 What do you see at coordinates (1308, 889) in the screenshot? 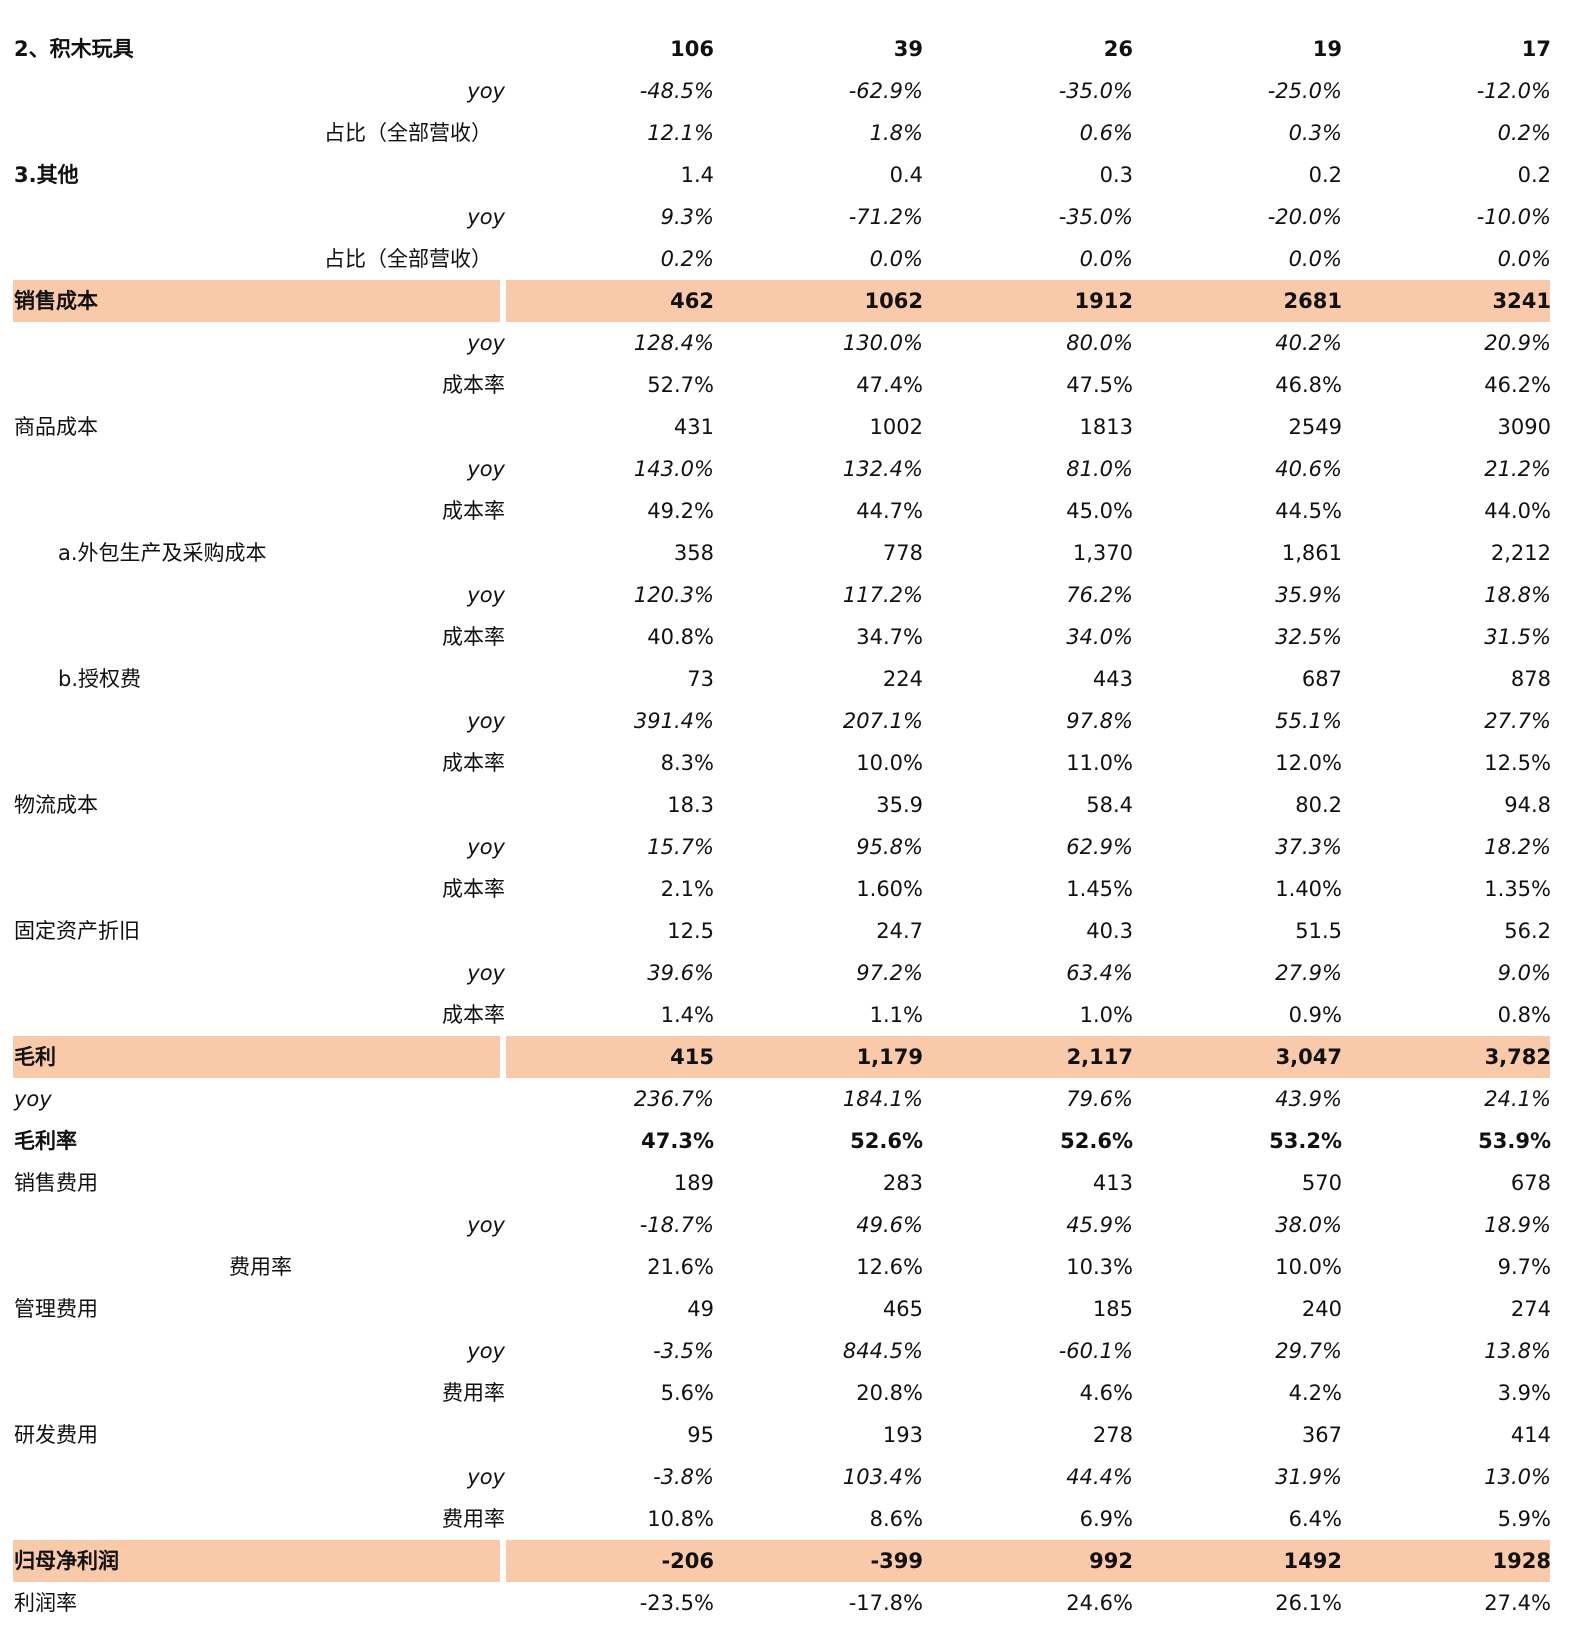
I see `value-cell: 1.40%` at bounding box center [1308, 889].